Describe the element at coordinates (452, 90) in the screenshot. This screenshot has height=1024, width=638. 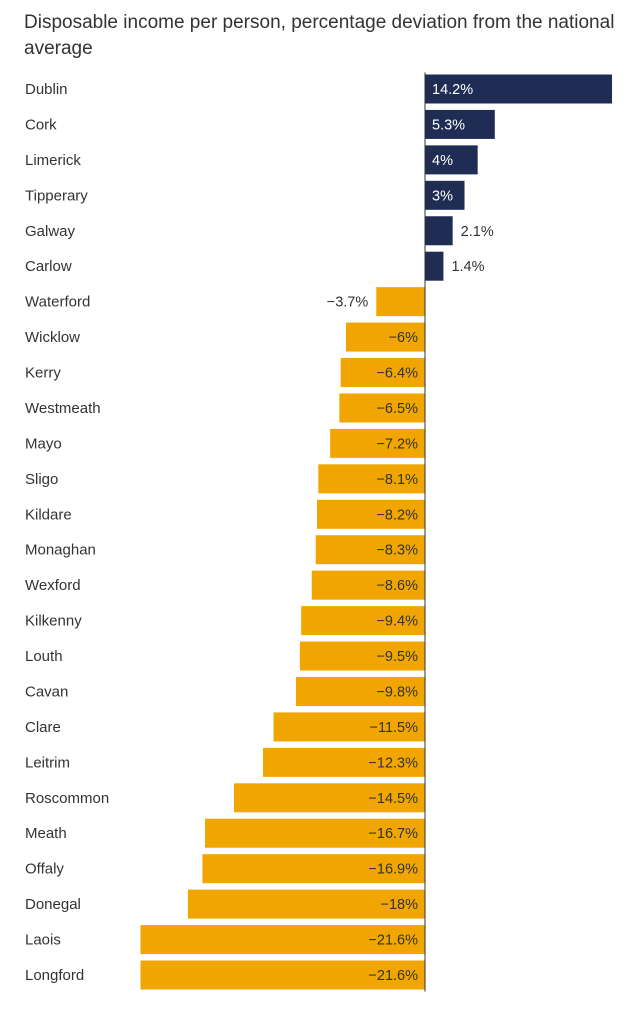
I see `data-label: 14.2%` at that location.